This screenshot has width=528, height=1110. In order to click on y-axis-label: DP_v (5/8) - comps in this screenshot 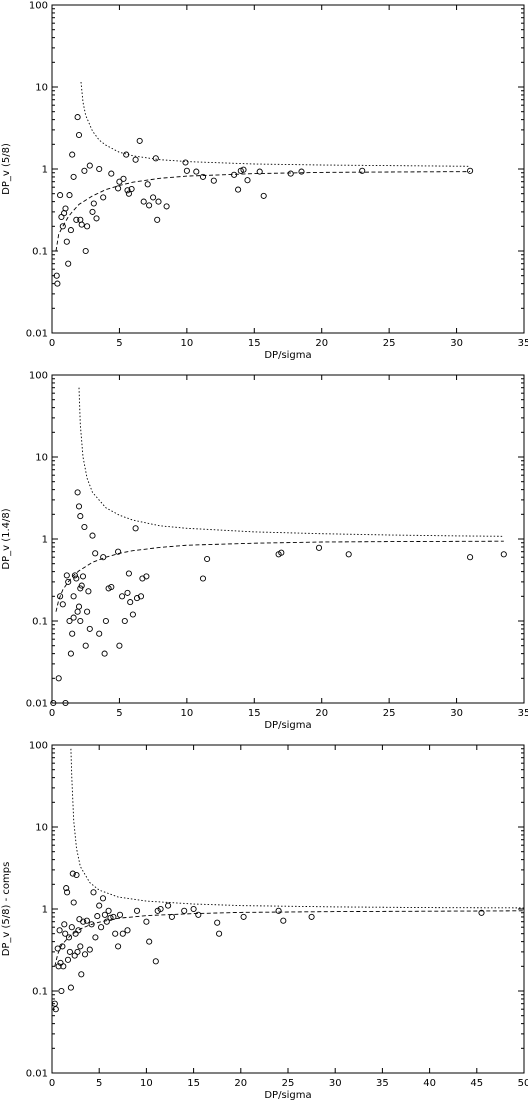, I will do `click(6, 909)`.